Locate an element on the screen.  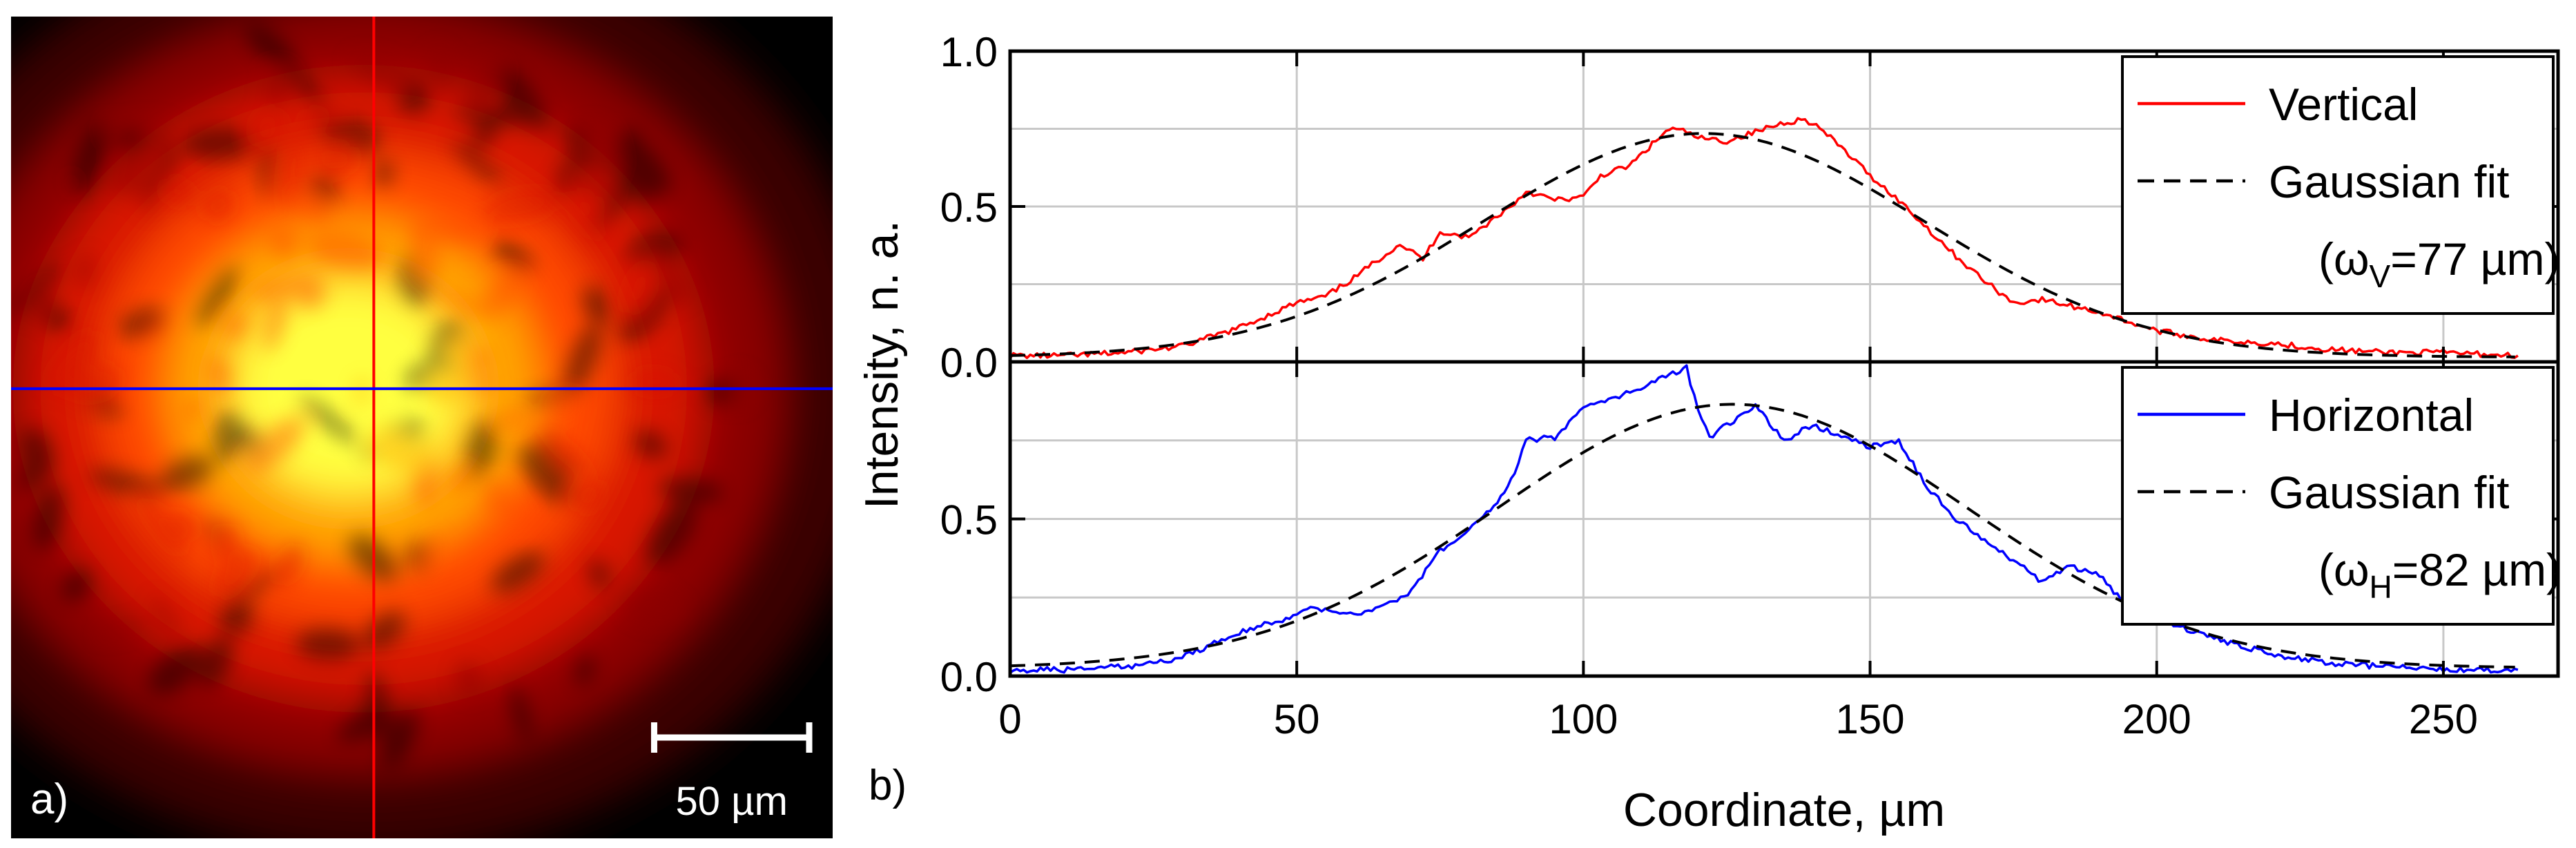
x-tick-label: 100 is located at coordinates (1583, 719).